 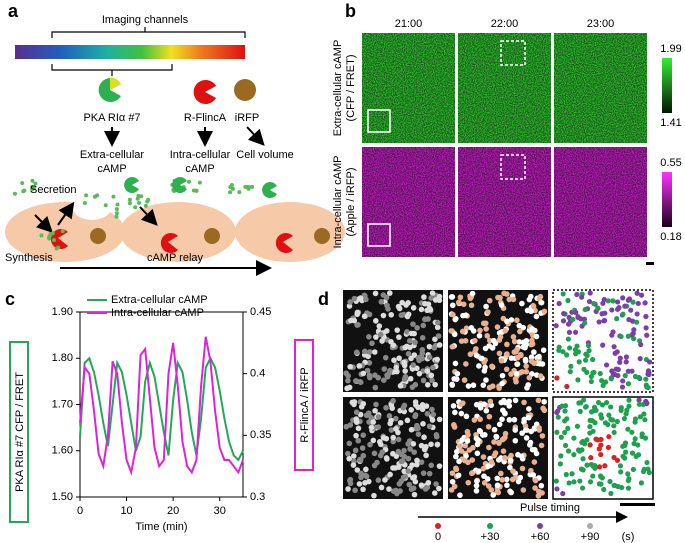 What do you see at coordinates (590, 537) in the screenshot?
I see `legend-label: +90` at bounding box center [590, 537].